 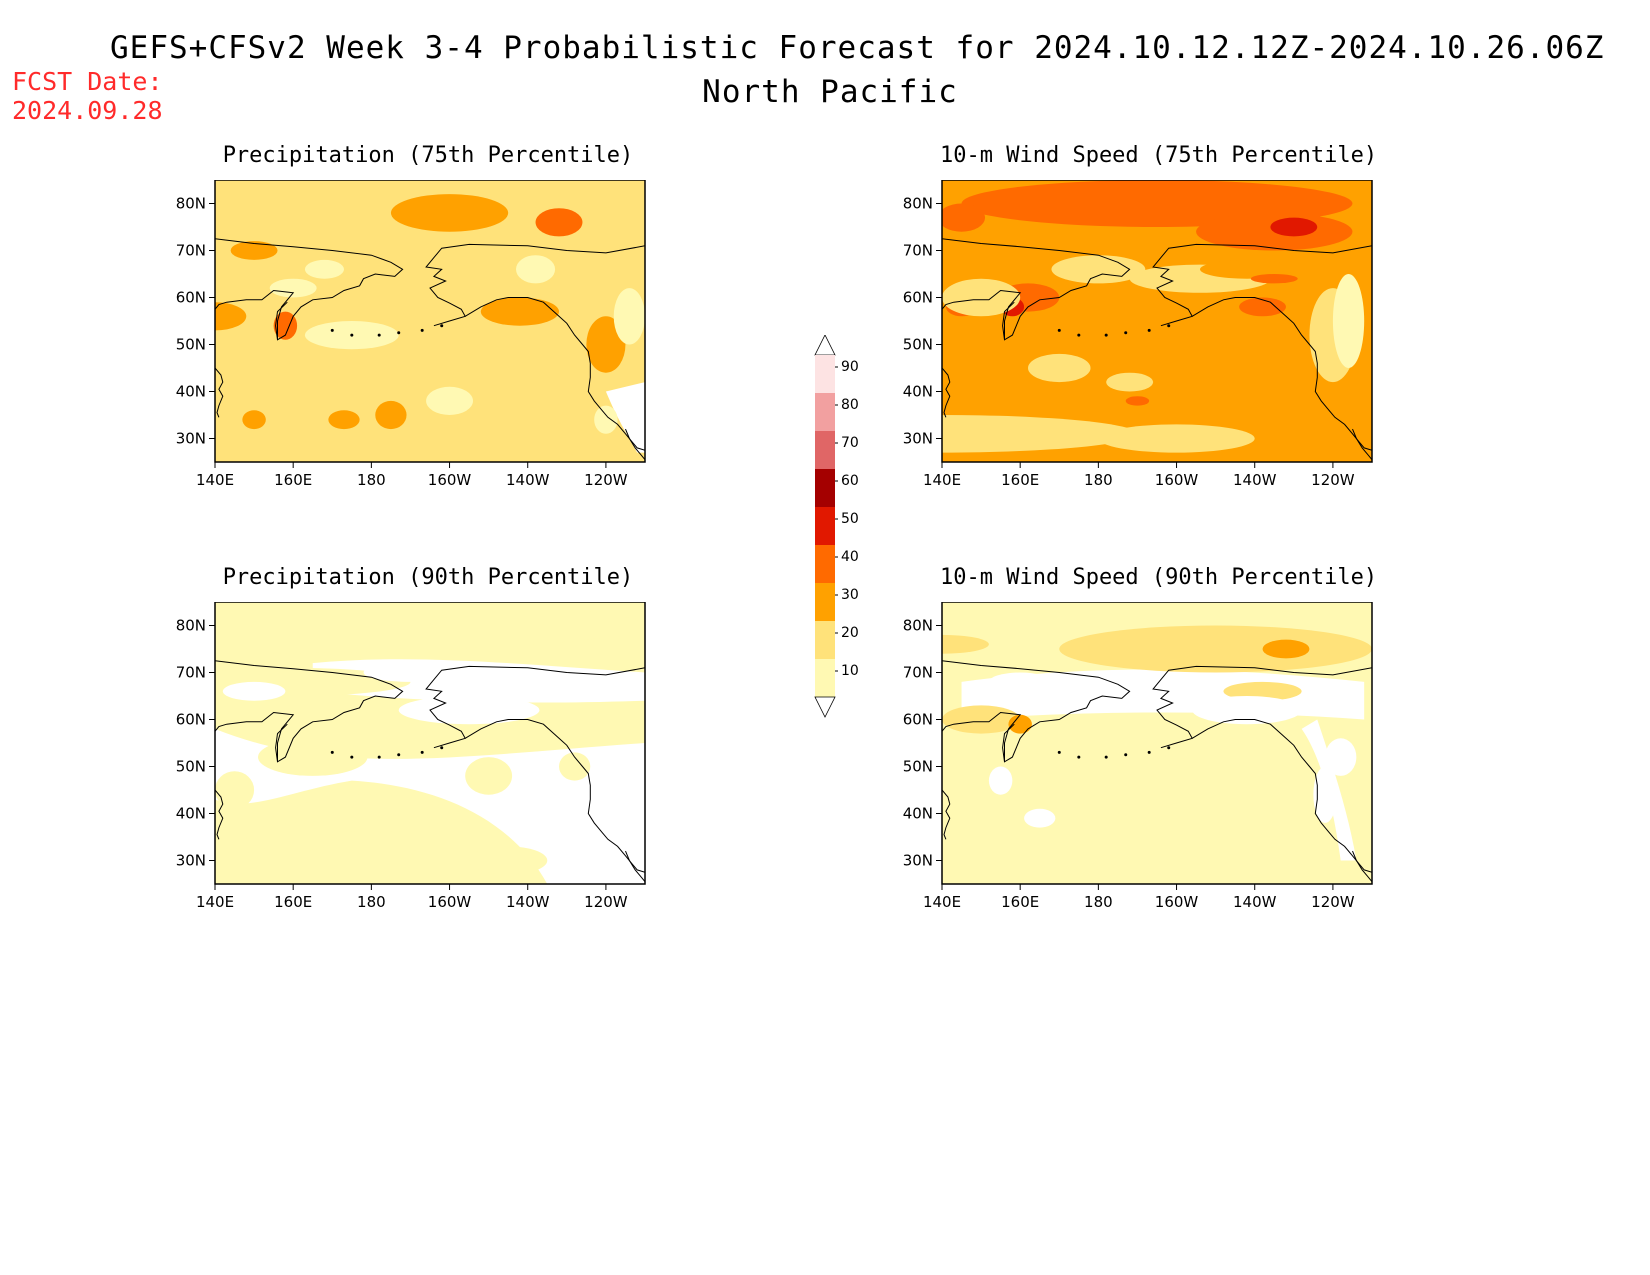 I want to click on colorbar-label-90: 90, so click(x=850, y=367).